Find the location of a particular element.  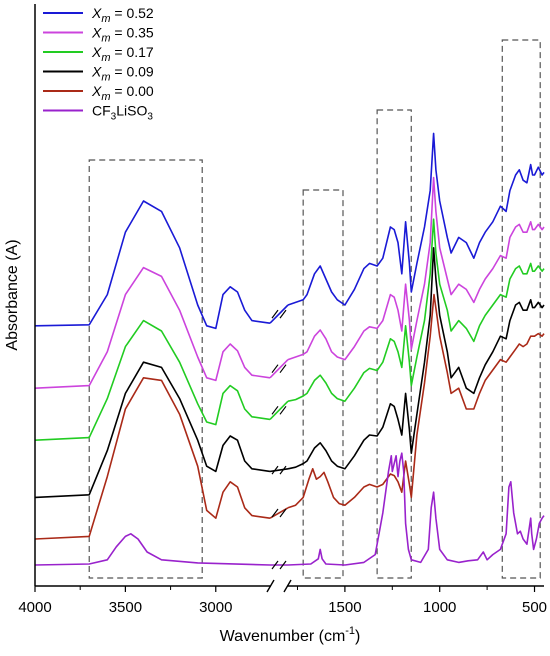

x-ticks: 4000 3500 3000 1500 1000 500 is located at coordinates (282, 601).